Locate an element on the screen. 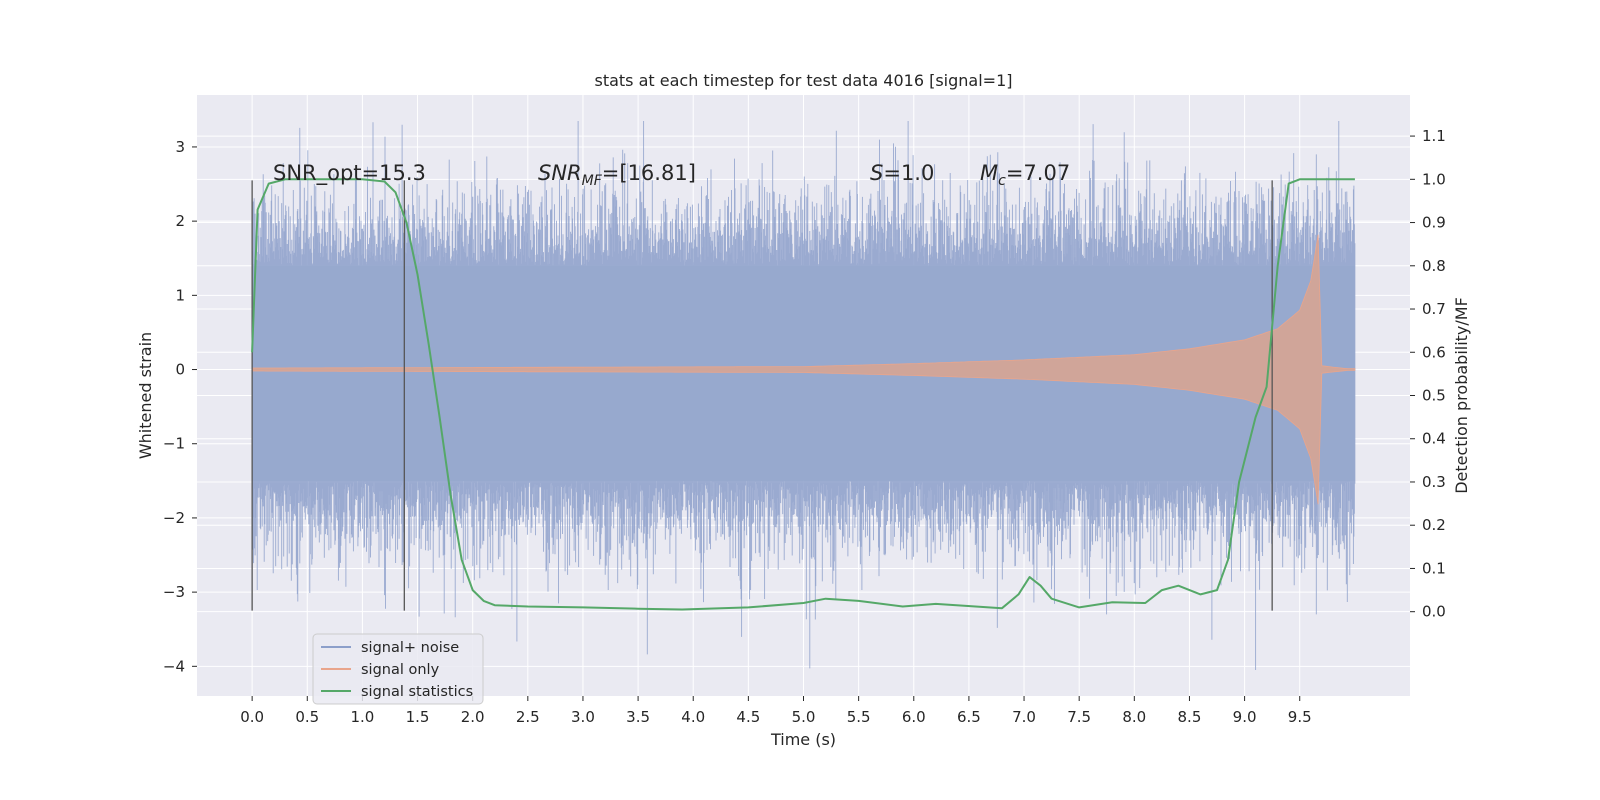  y-right-tick-label: 0.1 is located at coordinates (1434, 568).